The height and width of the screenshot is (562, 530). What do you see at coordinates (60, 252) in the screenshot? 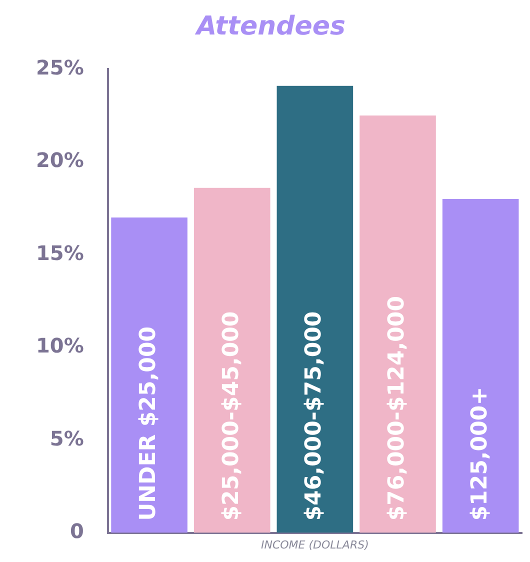
I see `y-tick-label: 15%` at bounding box center [60, 252].